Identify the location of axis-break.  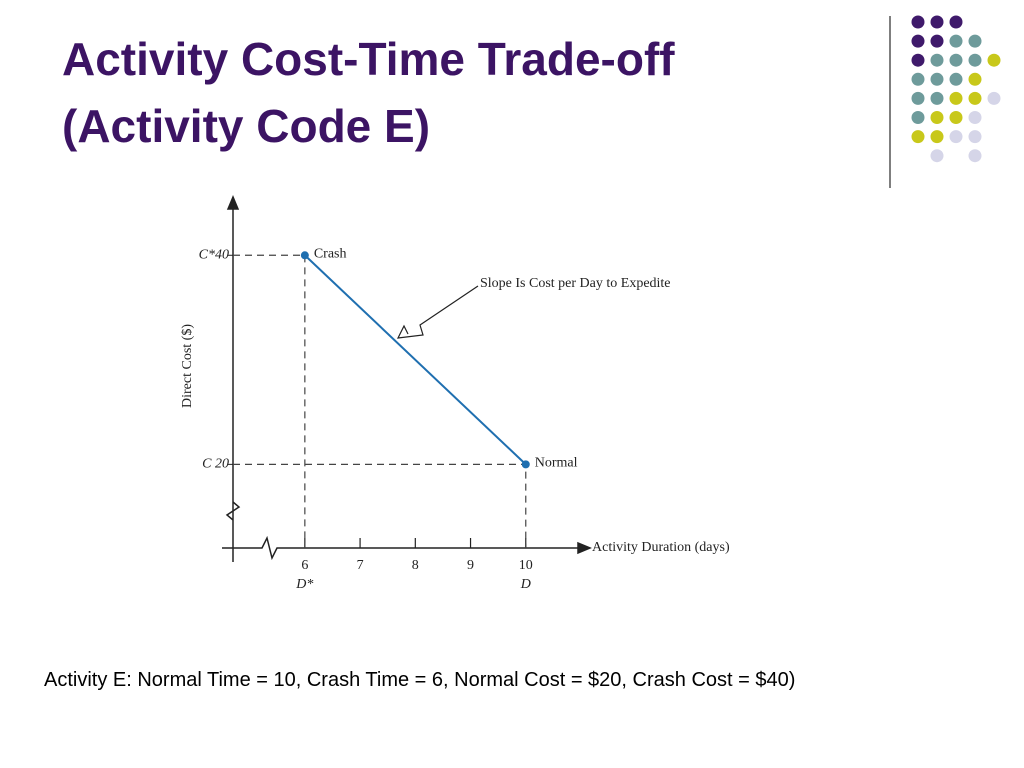
(233, 531).